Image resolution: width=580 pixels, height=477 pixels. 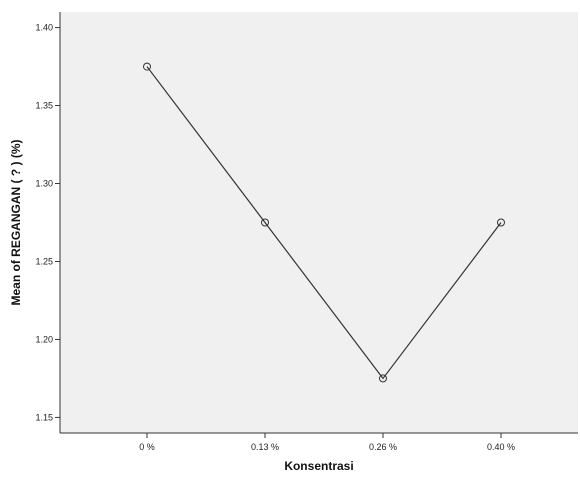 What do you see at coordinates (16, 223) in the screenshot?
I see `y-axis-title: Mean of REGANGAN ( ? ) (%)` at bounding box center [16, 223].